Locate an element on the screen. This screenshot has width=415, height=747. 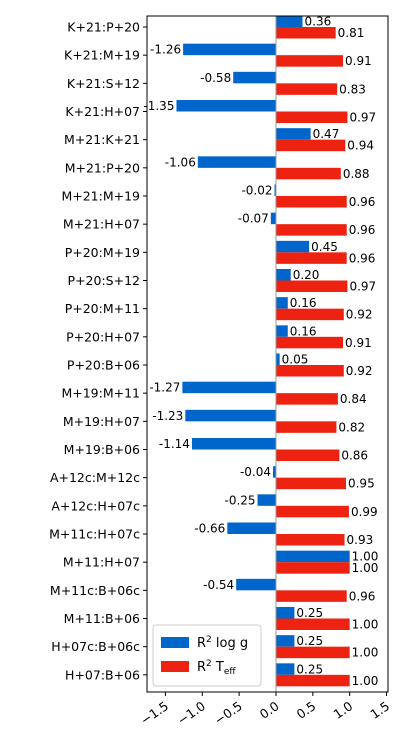
data-label: -1.35 is located at coordinates (158, 106).